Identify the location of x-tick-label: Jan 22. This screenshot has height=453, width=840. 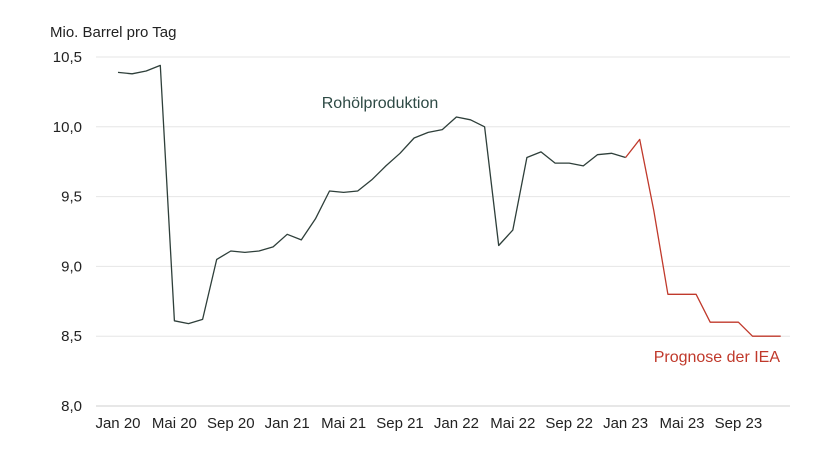
(456, 423).